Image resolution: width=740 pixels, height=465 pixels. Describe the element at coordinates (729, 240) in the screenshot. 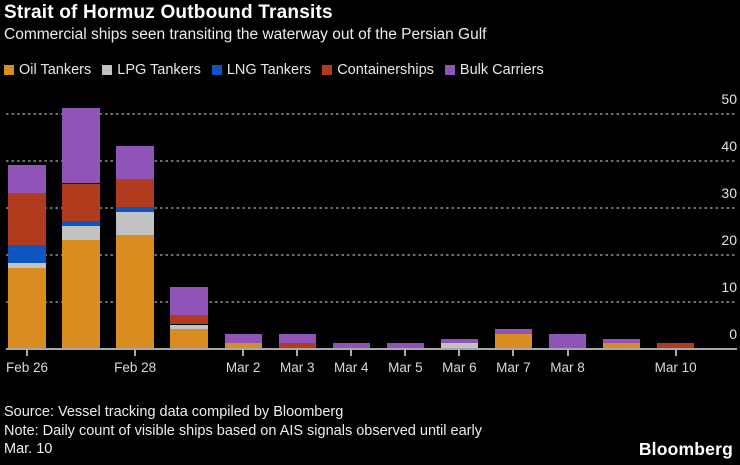

I see `y-tick-label-20: 20` at that location.